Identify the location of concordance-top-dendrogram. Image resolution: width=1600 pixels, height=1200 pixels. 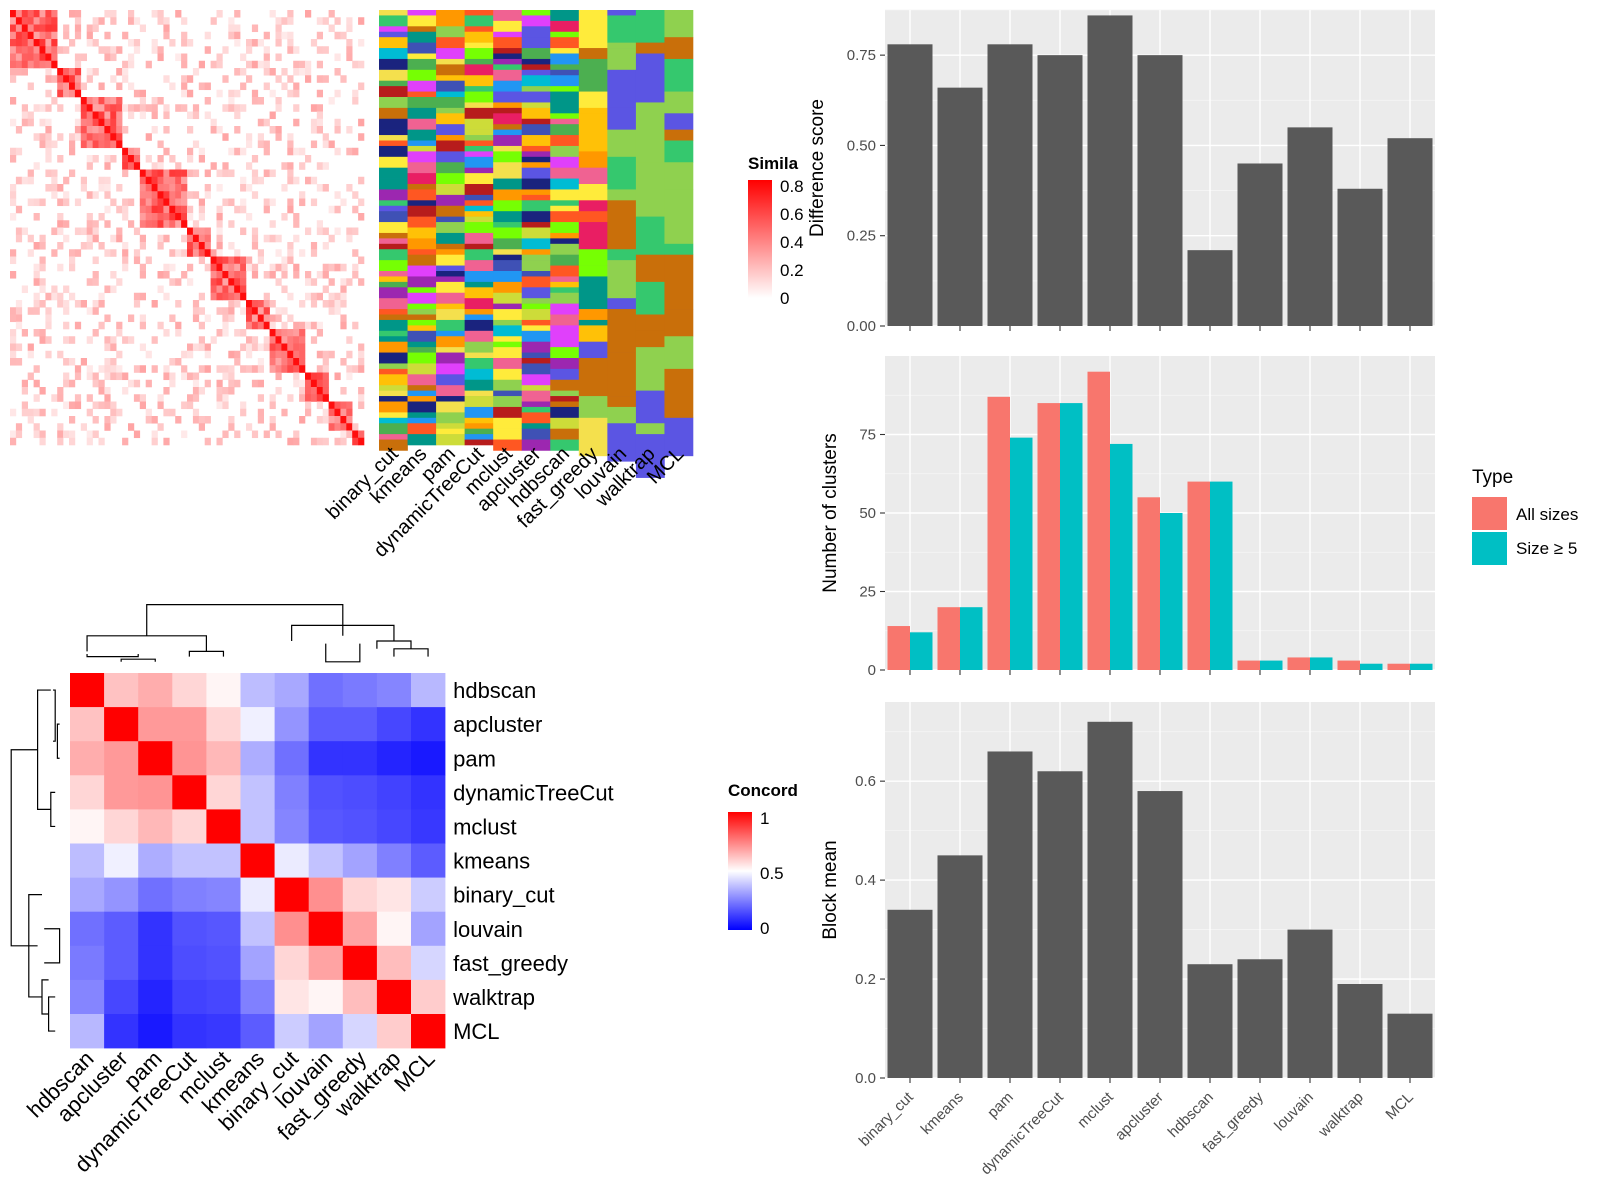
(257, 633).